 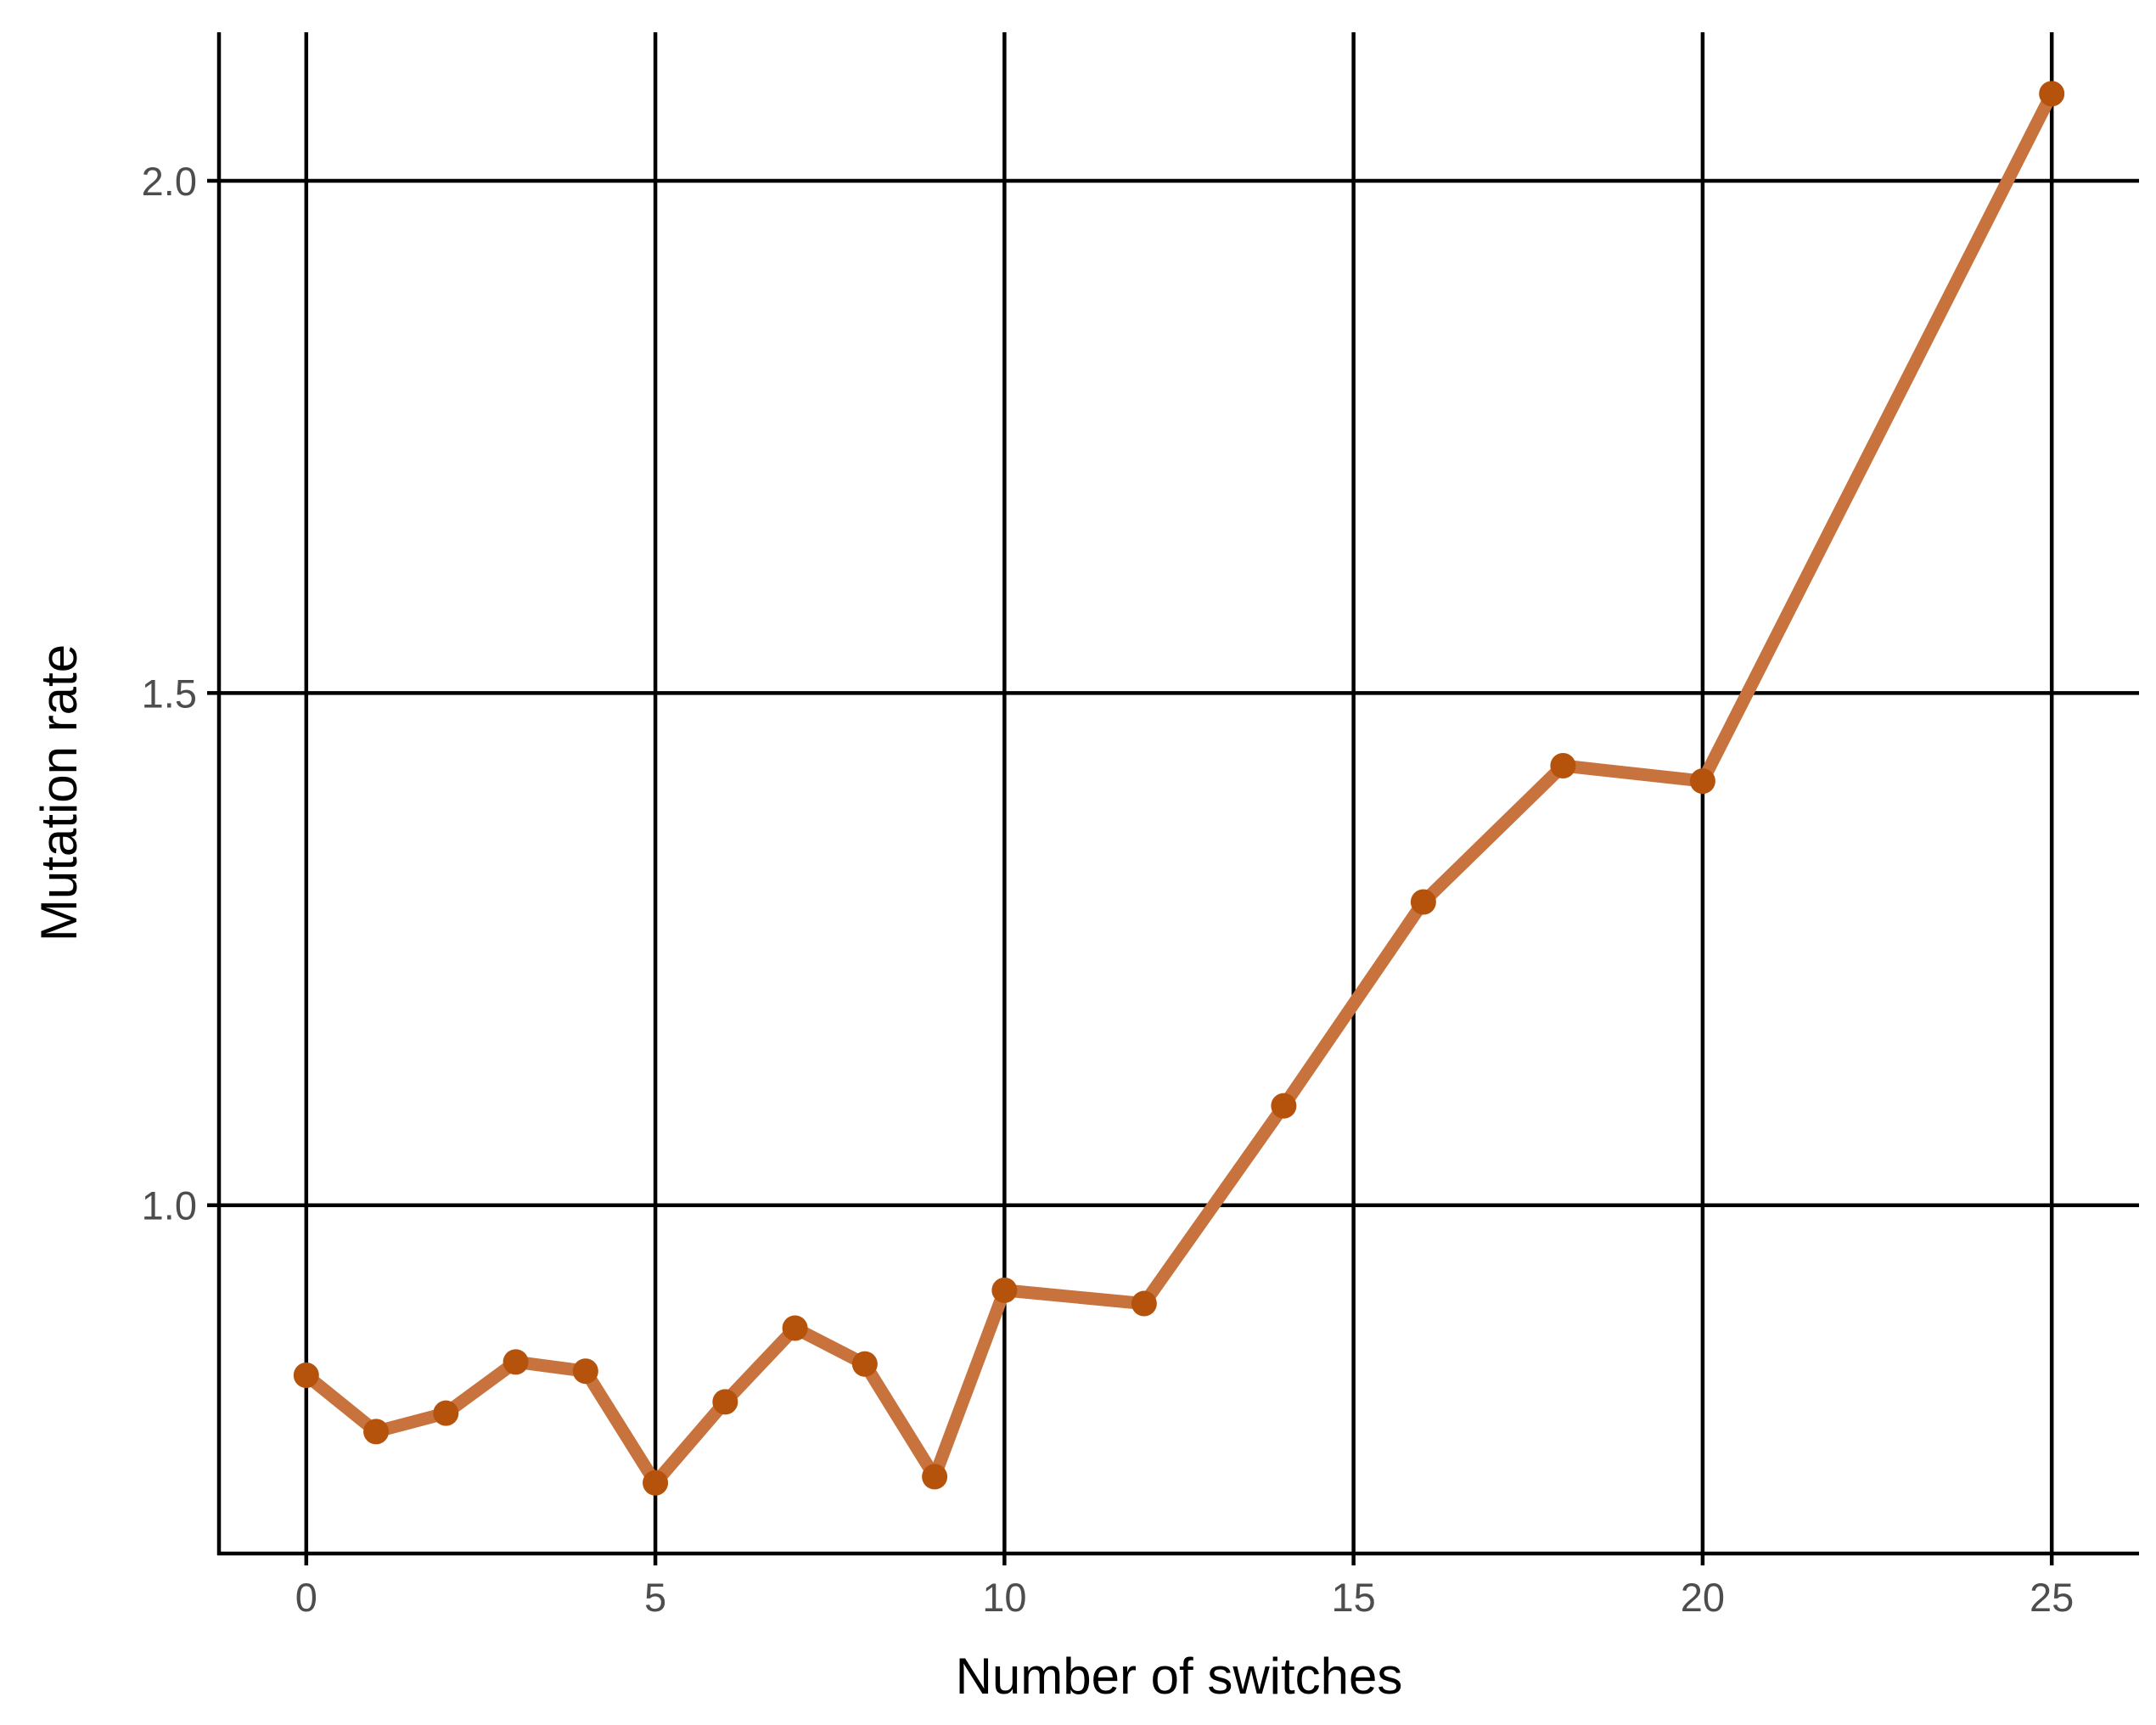 I want to click on x-tick-label-15: 15, so click(x=1353, y=1597).